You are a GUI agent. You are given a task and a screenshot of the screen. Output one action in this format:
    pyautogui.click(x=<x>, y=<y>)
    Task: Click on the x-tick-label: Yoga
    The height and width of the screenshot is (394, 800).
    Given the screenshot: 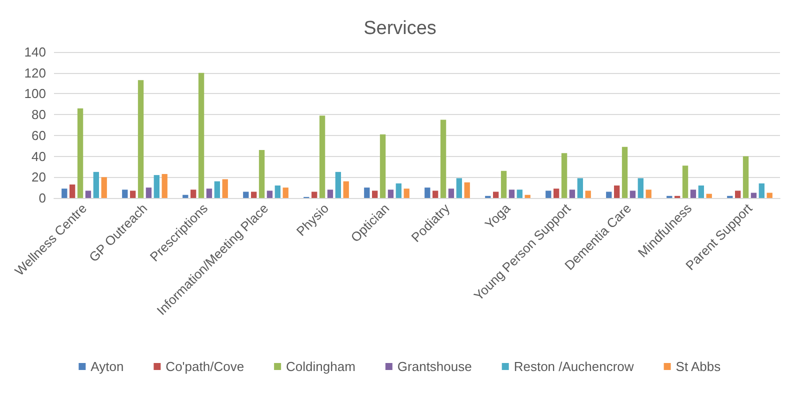 What is the action you would take?
    pyautogui.click(x=498, y=216)
    